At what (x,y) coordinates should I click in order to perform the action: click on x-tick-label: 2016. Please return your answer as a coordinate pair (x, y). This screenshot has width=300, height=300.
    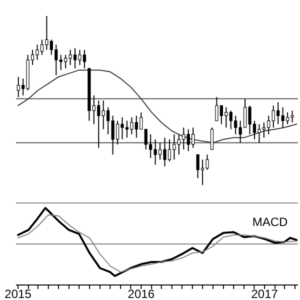
    Looking at the image, I should click on (141, 293).